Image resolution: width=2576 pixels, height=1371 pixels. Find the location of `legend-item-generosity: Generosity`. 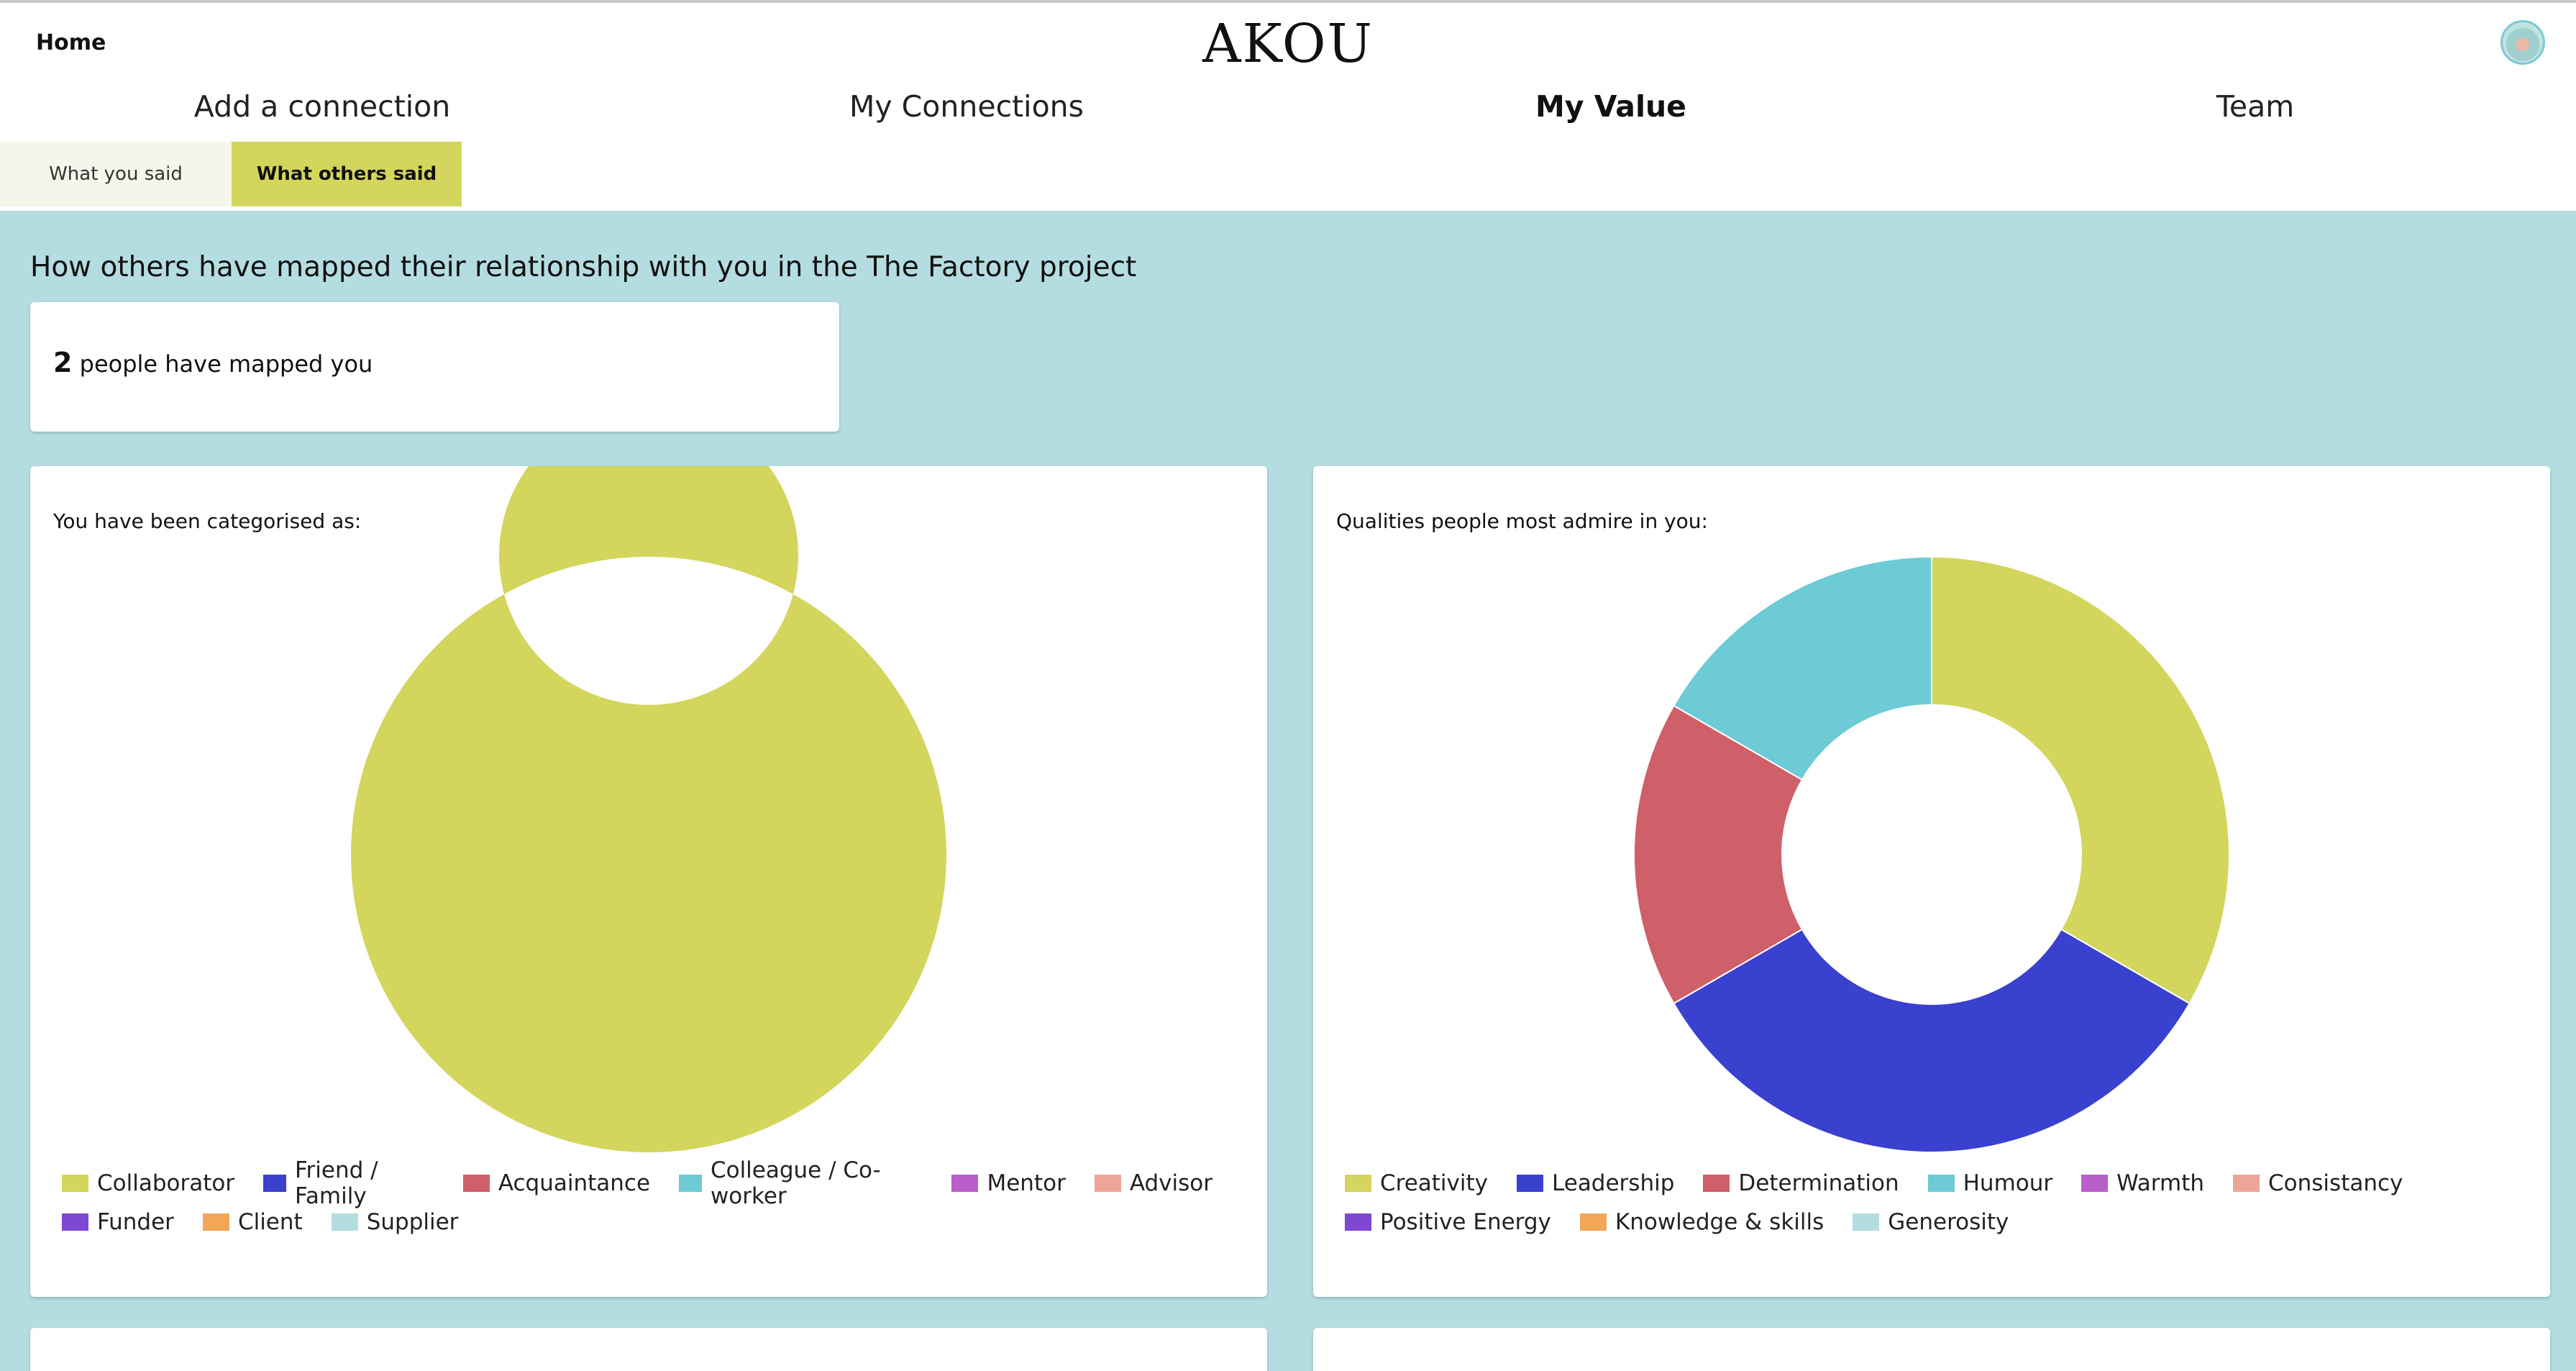

legend-item-generosity: Generosity is located at coordinates (1931, 1222).